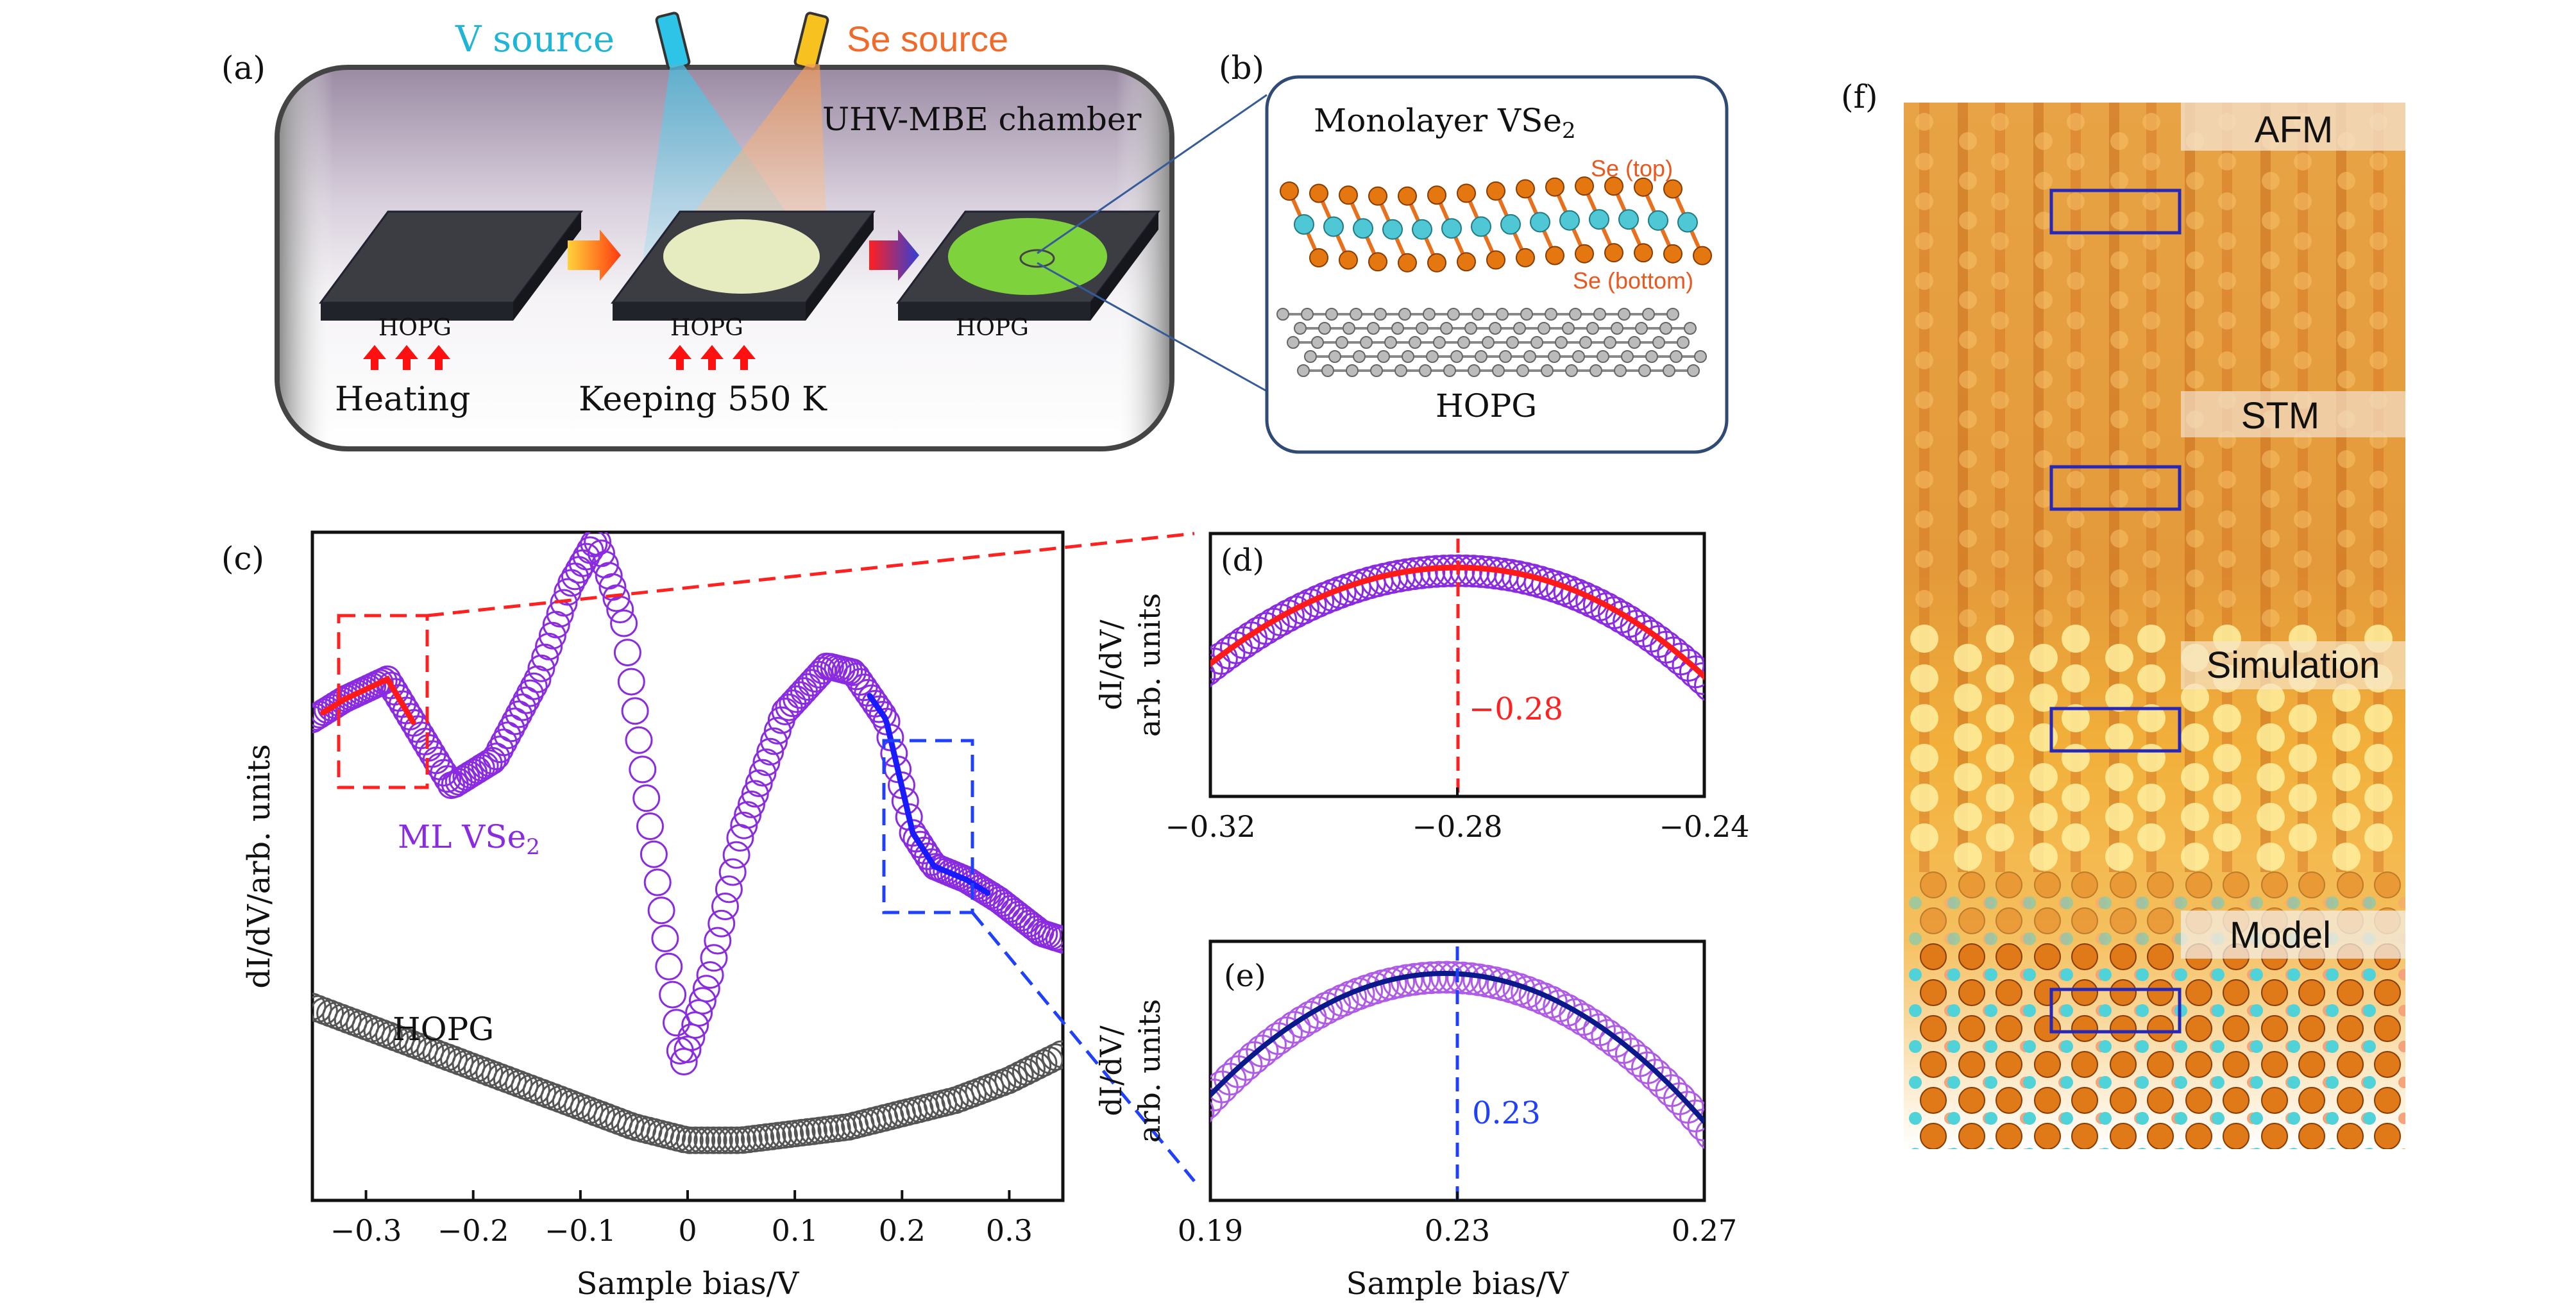 This screenshot has height=1303, width=2576. I want to click on se-bottom-atom, so click(1643, 253).